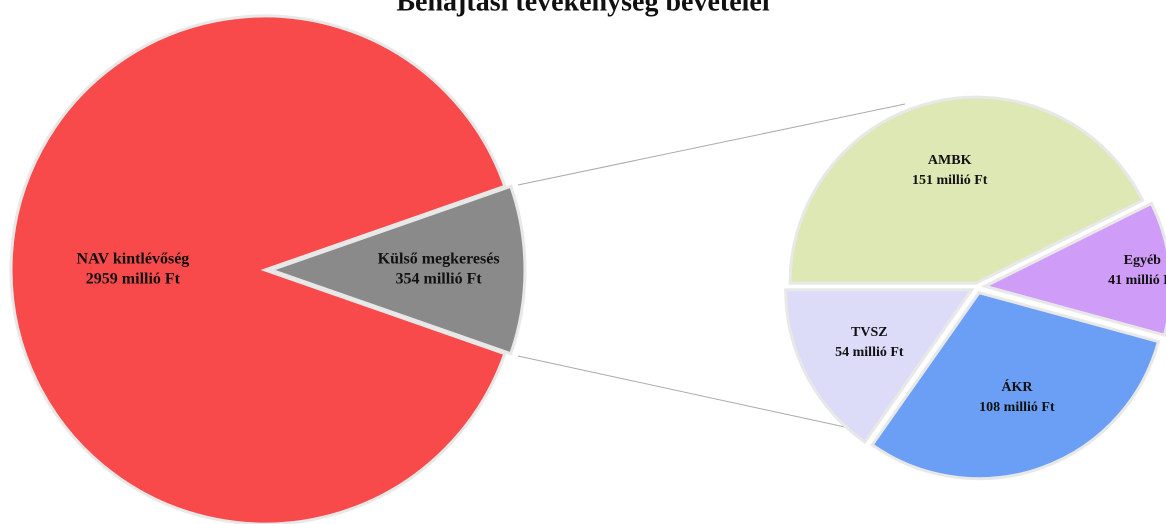  Describe the element at coordinates (950, 180) in the screenshot. I see `slice-value-label: 151 millió Ft` at that location.